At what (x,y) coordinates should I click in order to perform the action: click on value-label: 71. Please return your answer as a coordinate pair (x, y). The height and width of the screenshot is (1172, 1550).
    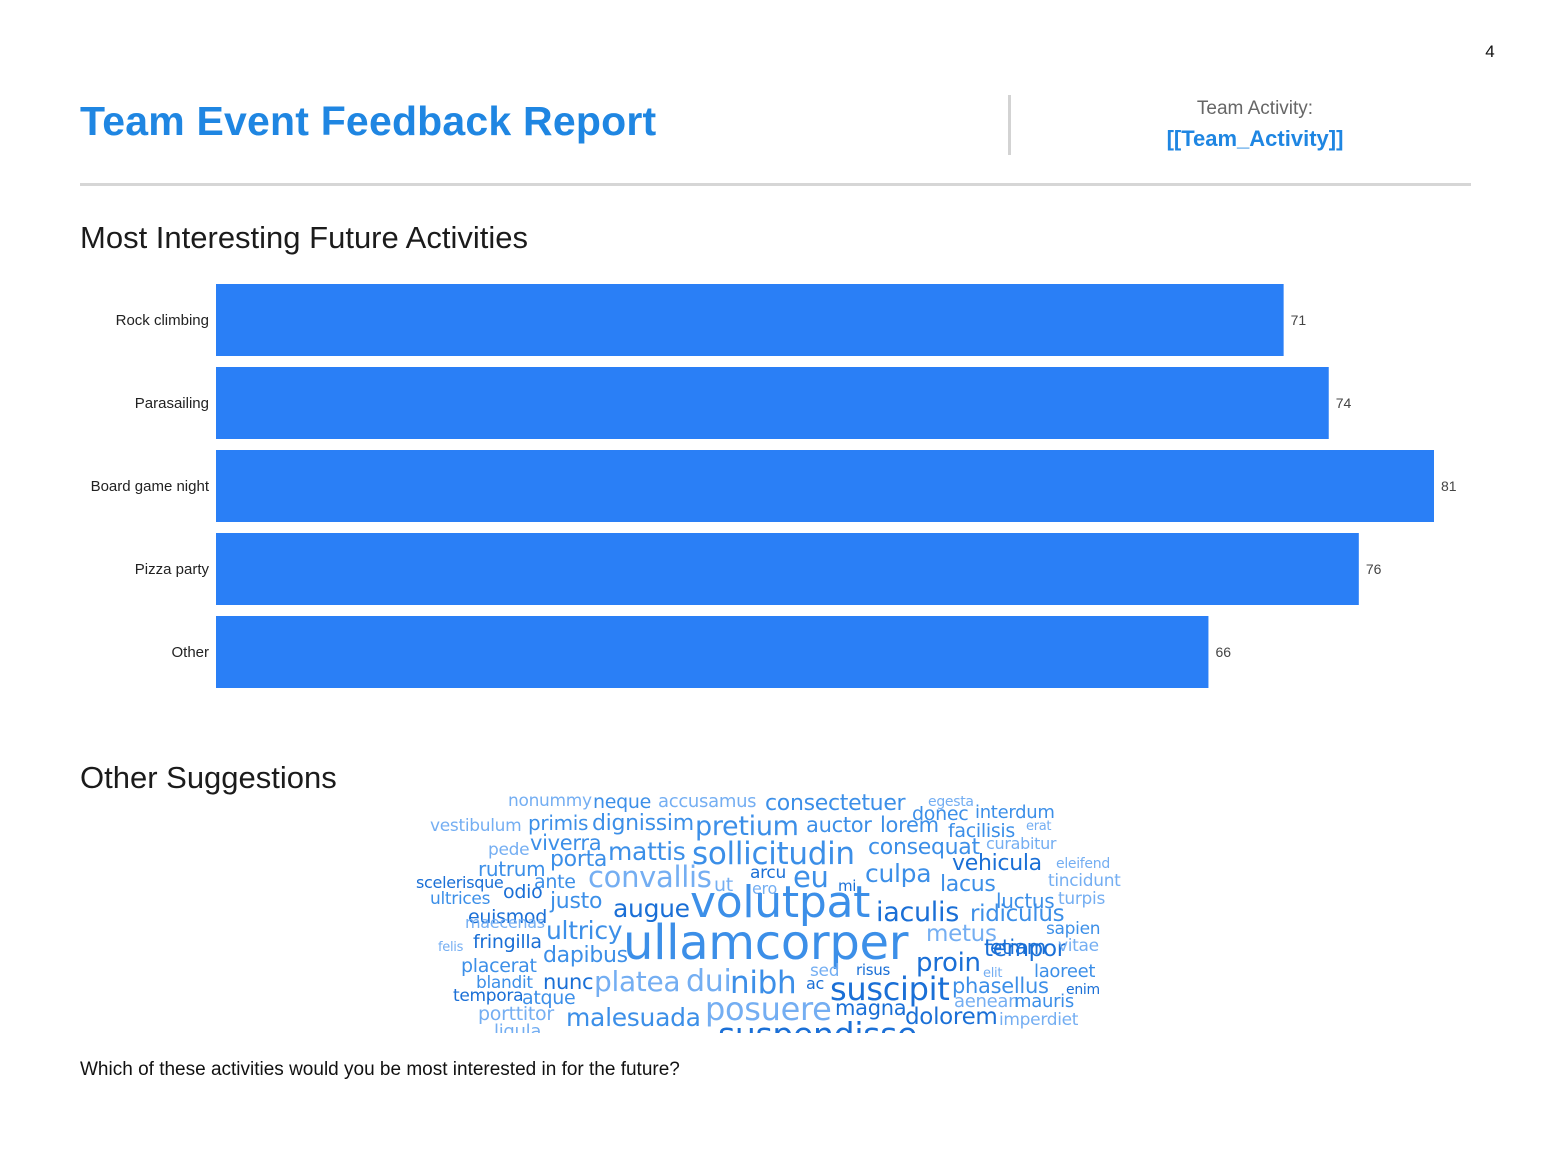
    Looking at the image, I should click on (1299, 320).